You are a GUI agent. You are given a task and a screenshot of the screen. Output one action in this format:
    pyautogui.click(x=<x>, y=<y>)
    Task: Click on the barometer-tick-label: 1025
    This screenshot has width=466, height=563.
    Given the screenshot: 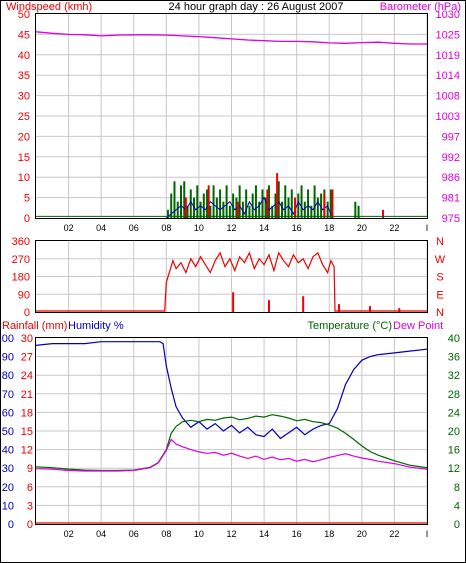 What is the action you would take?
    pyautogui.click(x=448, y=35)
    